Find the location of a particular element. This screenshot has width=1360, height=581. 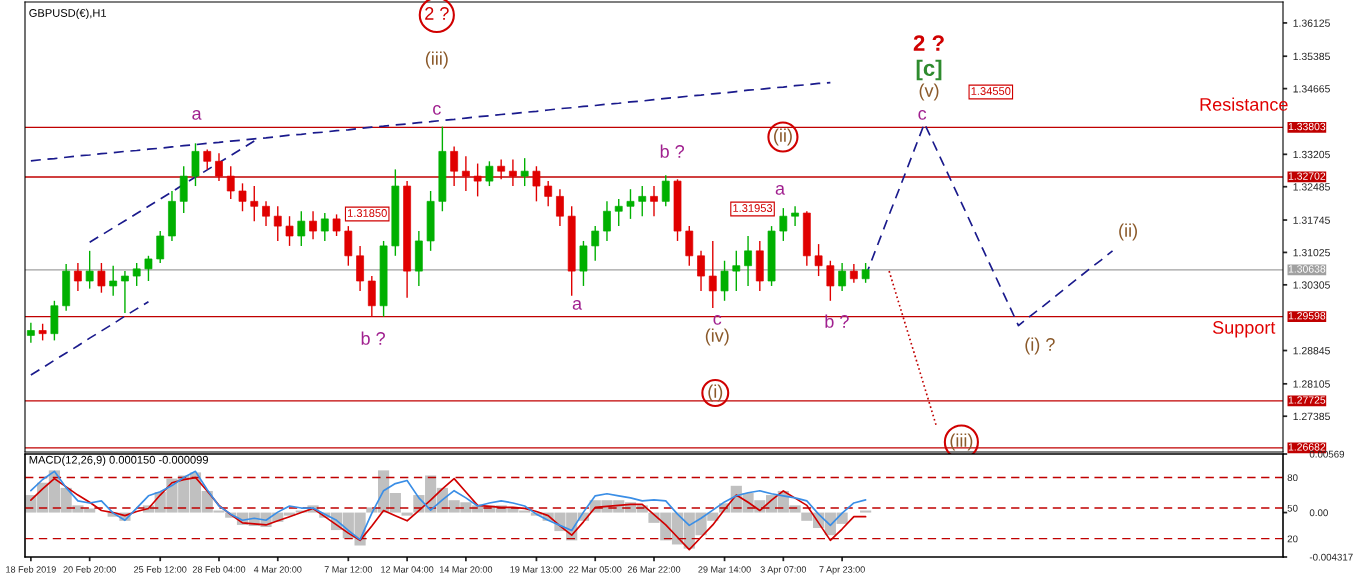

ref-line-label: 1.30638 is located at coordinates (1307, 269).